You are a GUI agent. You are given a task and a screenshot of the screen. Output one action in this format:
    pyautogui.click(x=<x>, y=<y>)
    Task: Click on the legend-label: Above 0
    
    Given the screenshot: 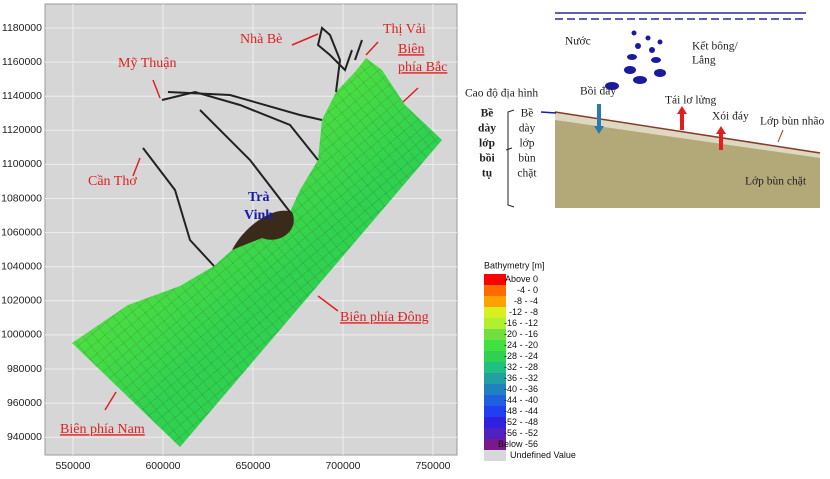 What is the action you would take?
    pyautogui.click(x=521, y=279)
    